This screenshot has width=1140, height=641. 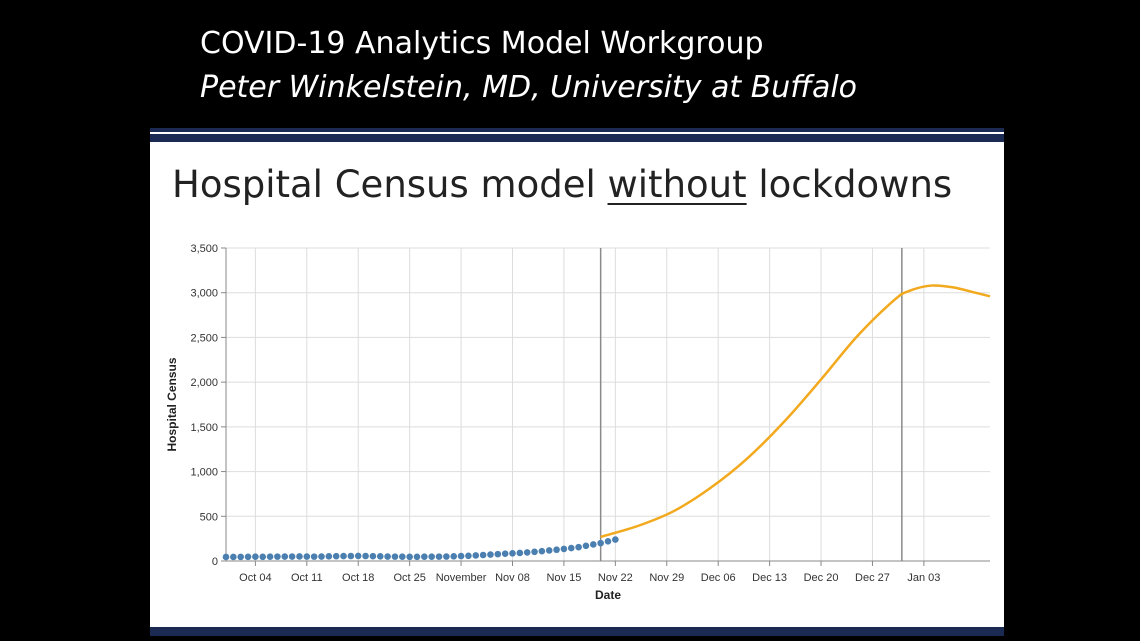 What do you see at coordinates (409, 578) in the screenshot?
I see `x-tick-label: Oct 25` at bounding box center [409, 578].